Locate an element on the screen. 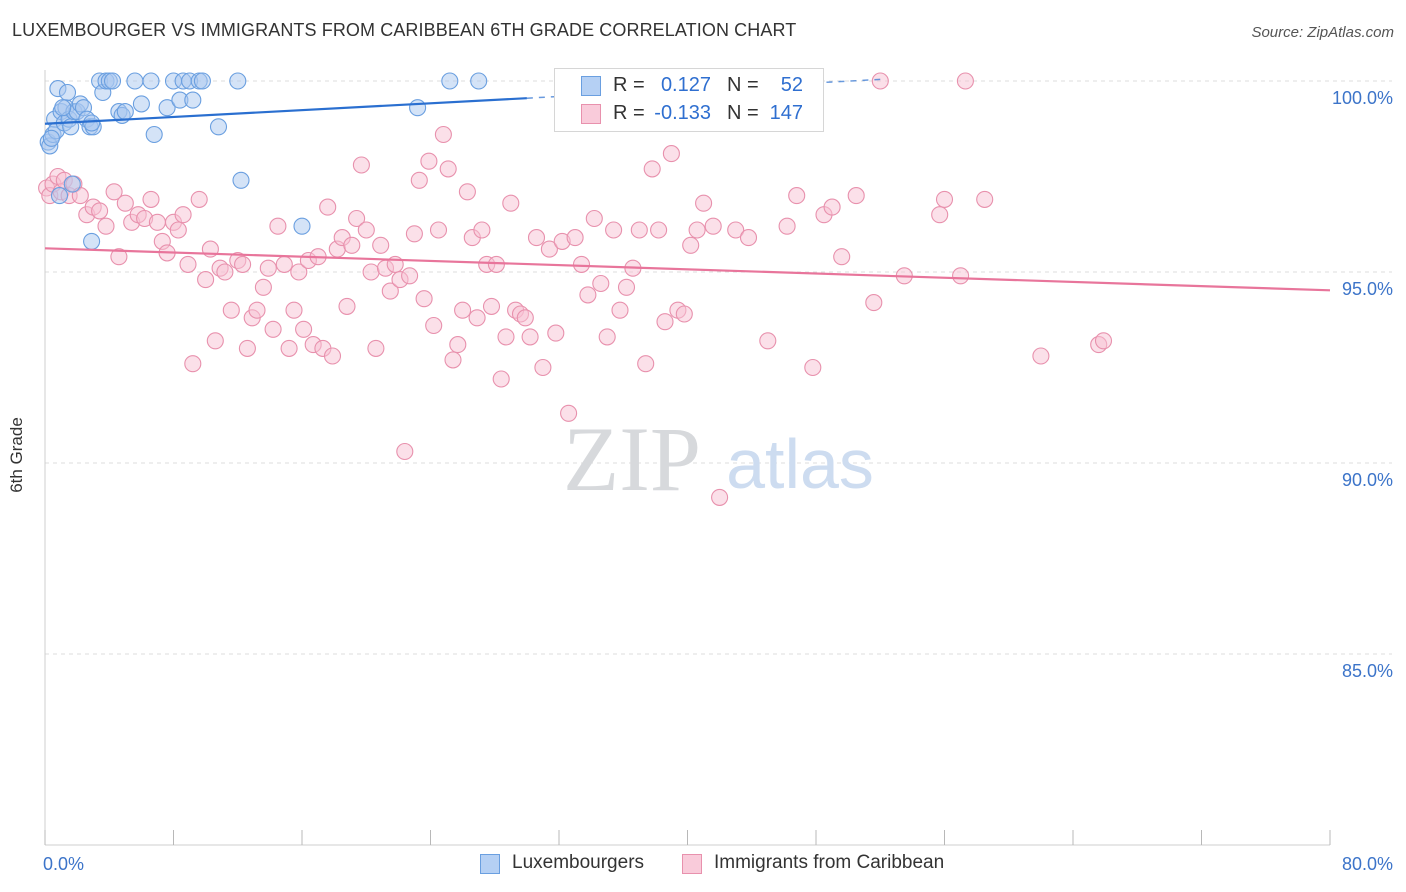 The width and height of the screenshot is (1406, 892). legend-r-value: -0.133 is located at coordinates (682, 113).